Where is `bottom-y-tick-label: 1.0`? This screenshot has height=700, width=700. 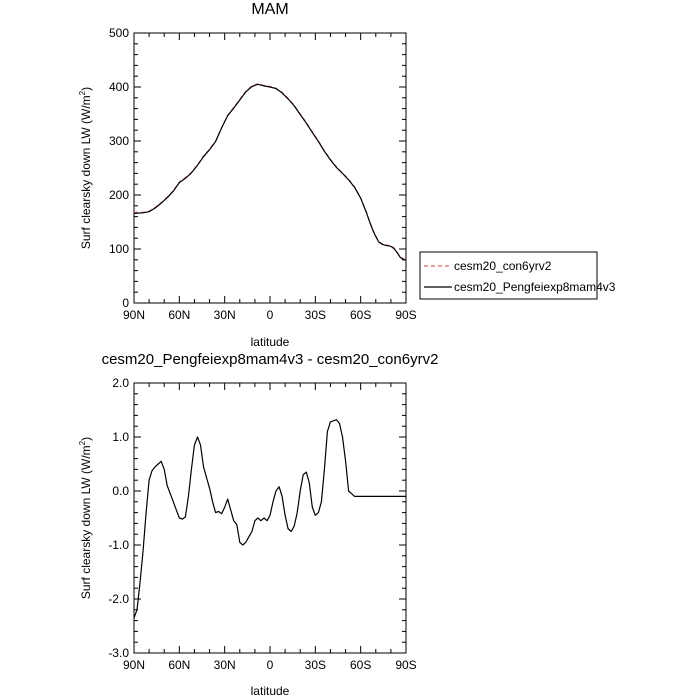 bottom-y-tick-label: 1.0 is located at coordinates (120, 437).